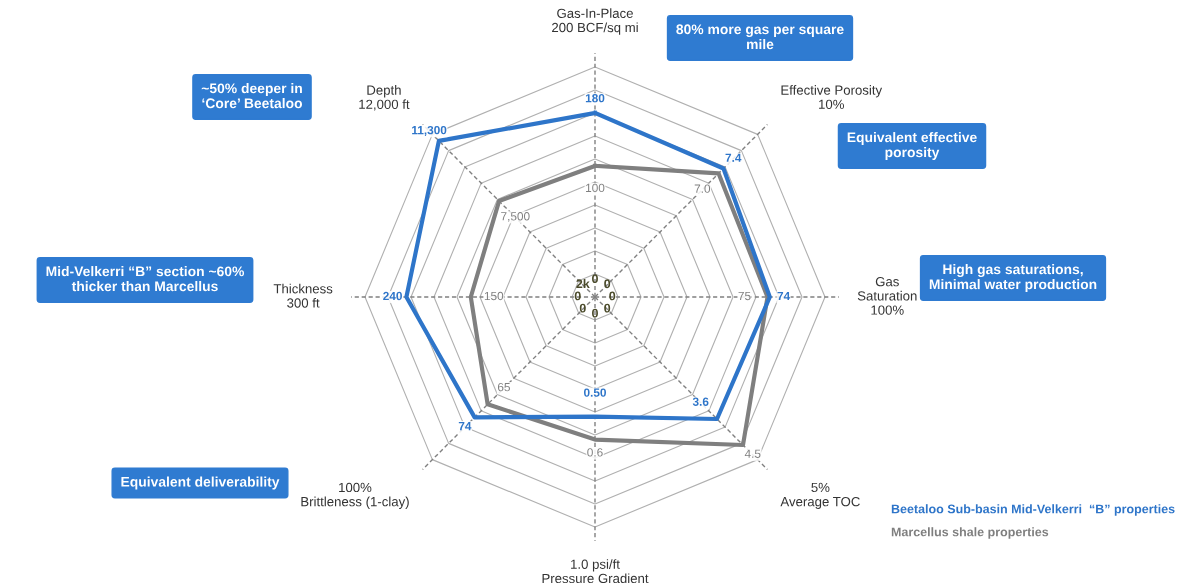  What do you see at coordinates (595, 571) in the screenshot?
I see `spoke-label: 1.0 psi/ft Pressure Gradient` at bounding box center [595, 571].